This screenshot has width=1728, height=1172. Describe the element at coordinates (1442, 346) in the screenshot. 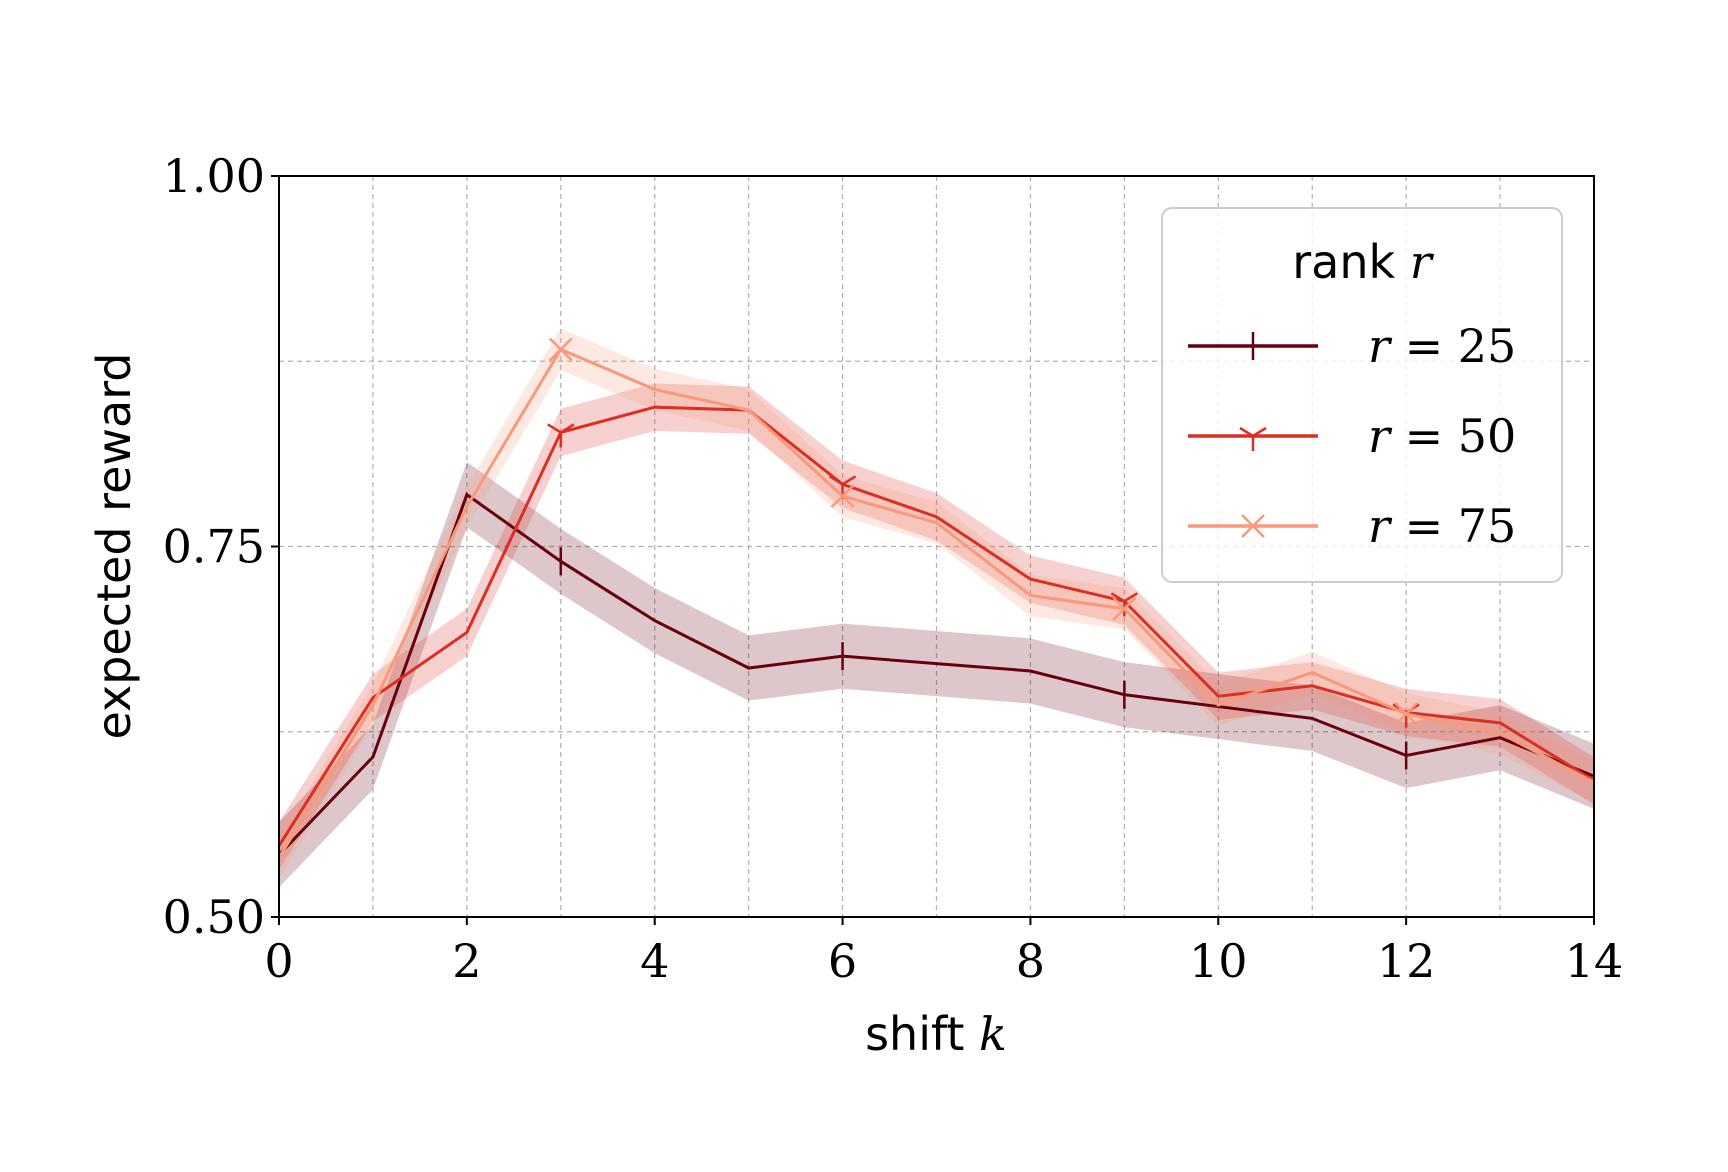

I see `legend-label: r = 25` at that location.